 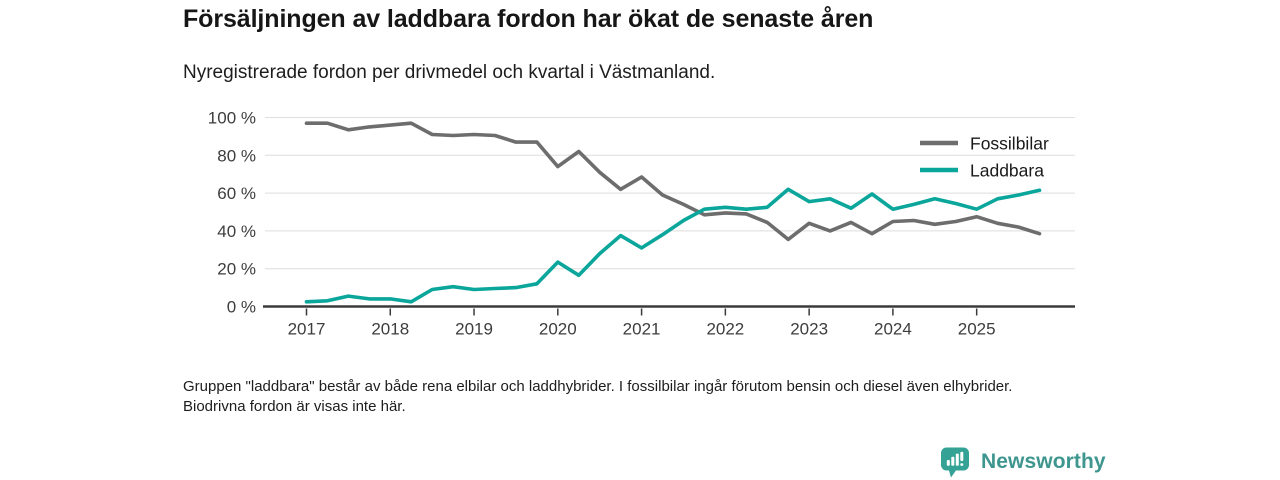 What do you see at coordinates (1009, 144) in the screenshot?
I see `legend-label-fossilbilar: Fossilbilar` at bounding box center [1009, 144].